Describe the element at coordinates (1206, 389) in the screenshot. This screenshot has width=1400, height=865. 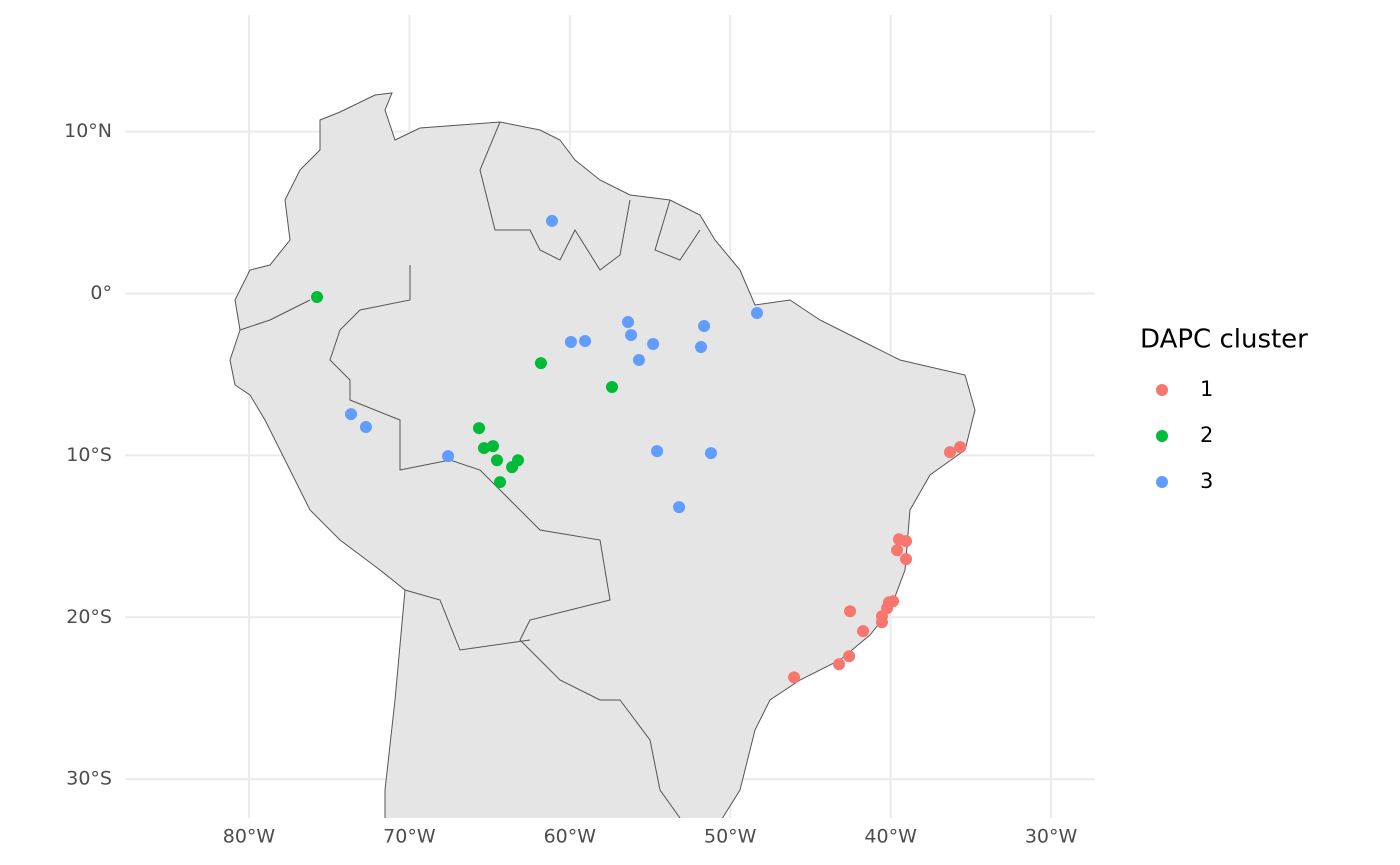
I see `legend-label: 1` at that location.